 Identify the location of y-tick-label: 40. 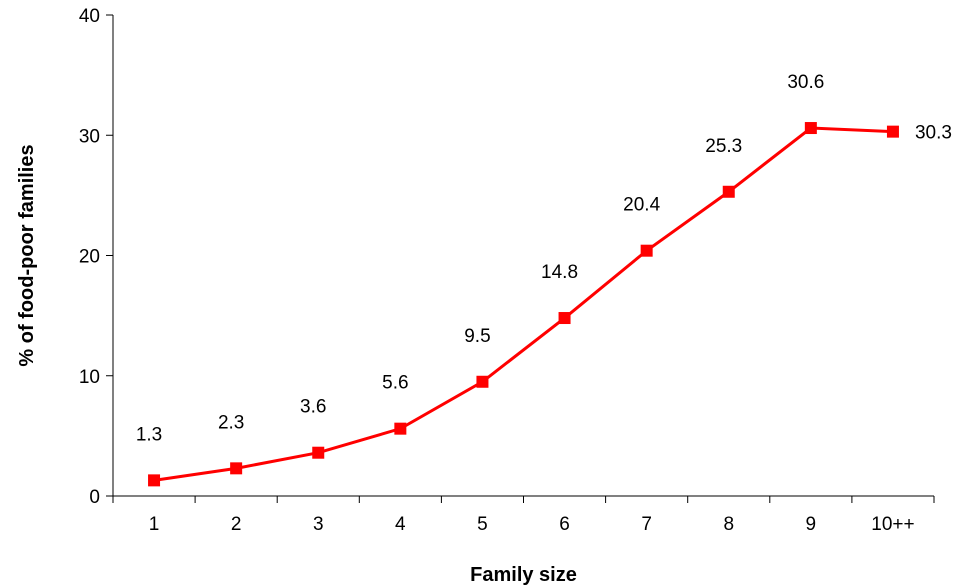
(89, 16).